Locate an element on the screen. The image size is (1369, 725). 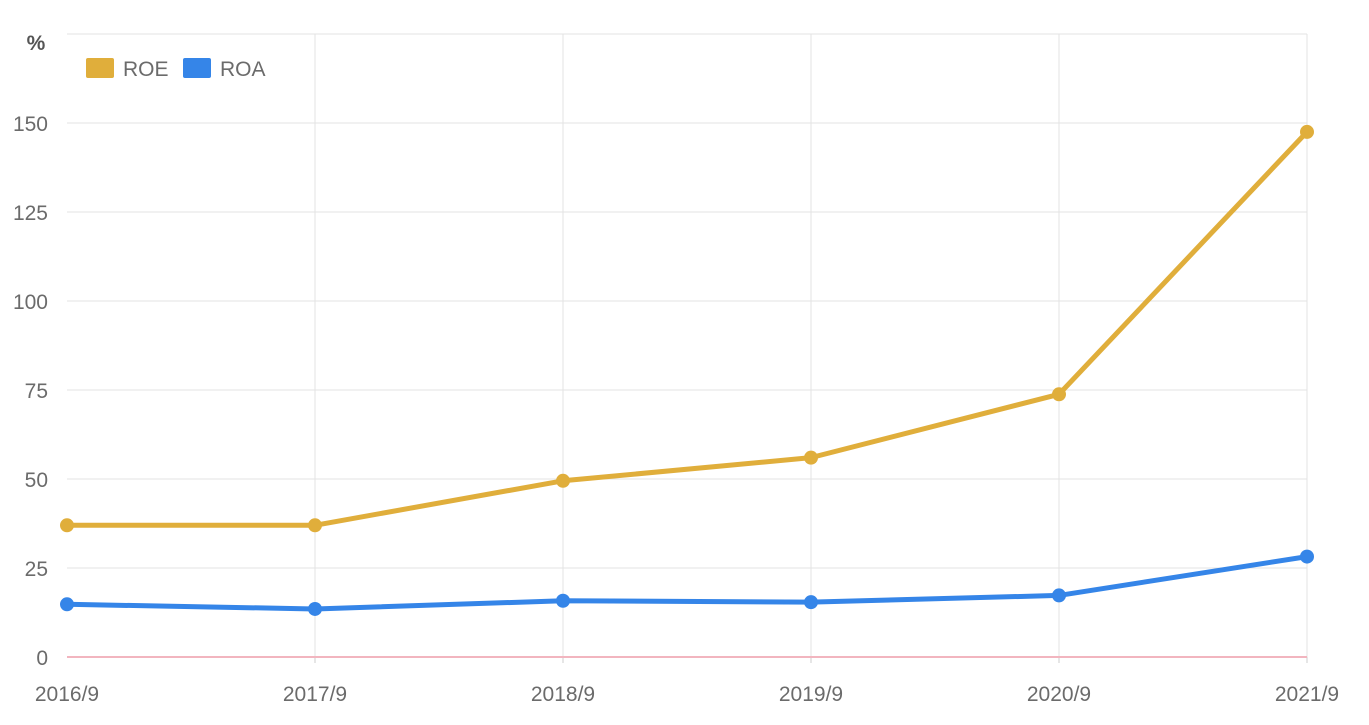
x-tick-label: 2018/9 is located at coordinates (563, 694).